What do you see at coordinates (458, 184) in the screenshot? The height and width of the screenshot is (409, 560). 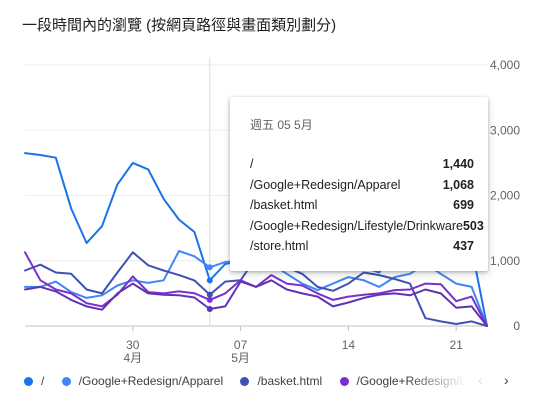 I see `tooltip-value: 1,068` at bounding box center [458, 184].